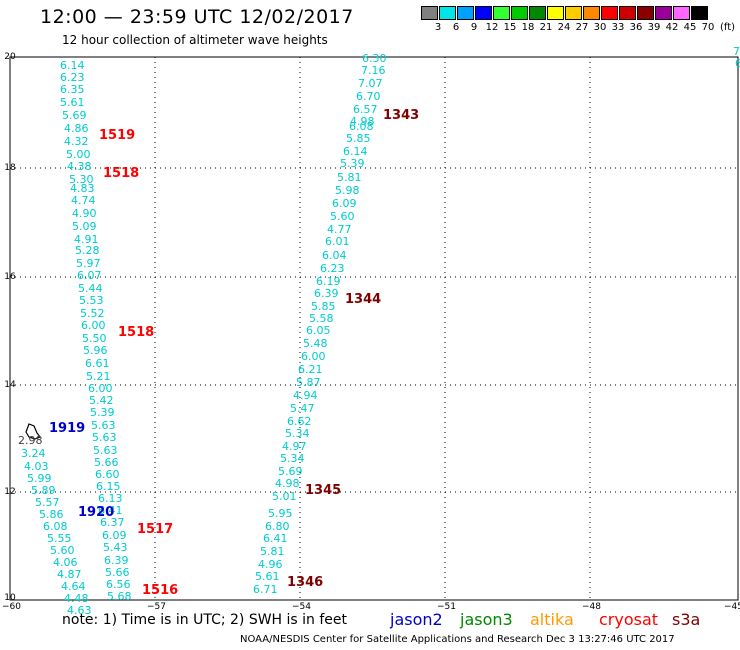 The image size is (740, 650). I want to click on wave-height-value: 4.98, so click(287, 483).